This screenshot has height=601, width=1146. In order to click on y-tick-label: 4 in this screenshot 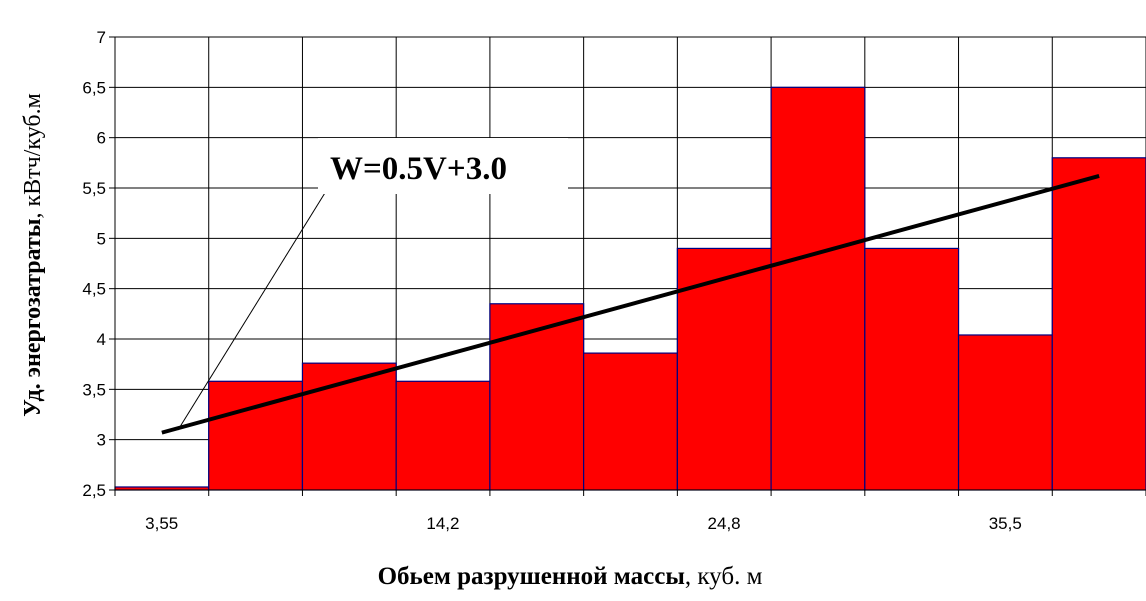, I will do `click(101, 339)`.